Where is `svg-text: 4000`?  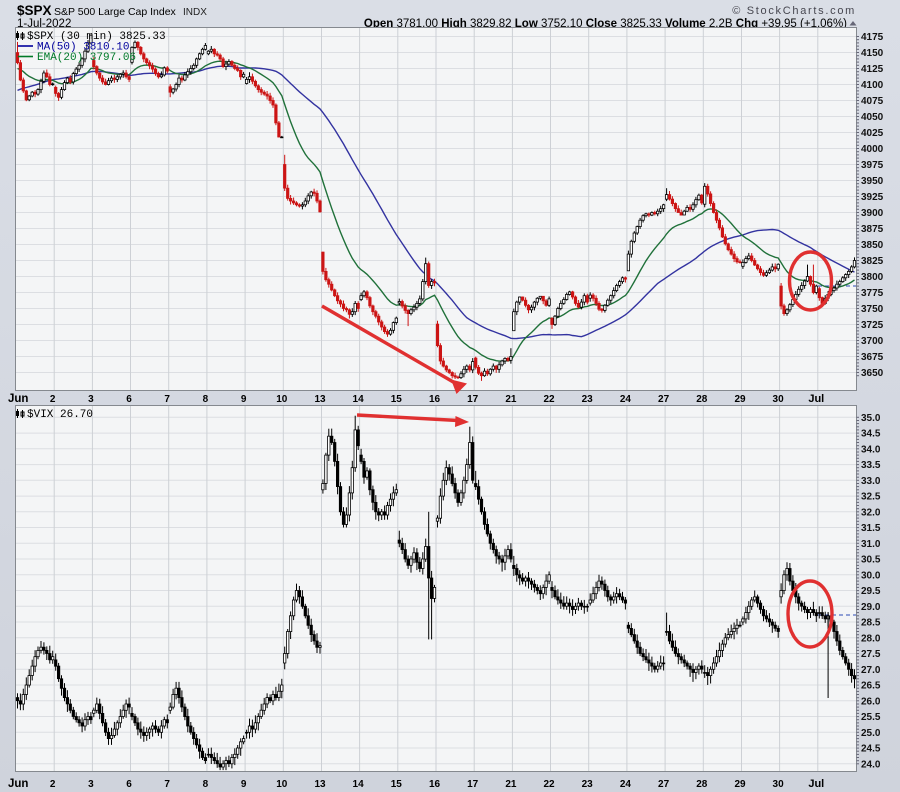
svg-text: 4000 is located at coordinates (872, 149).